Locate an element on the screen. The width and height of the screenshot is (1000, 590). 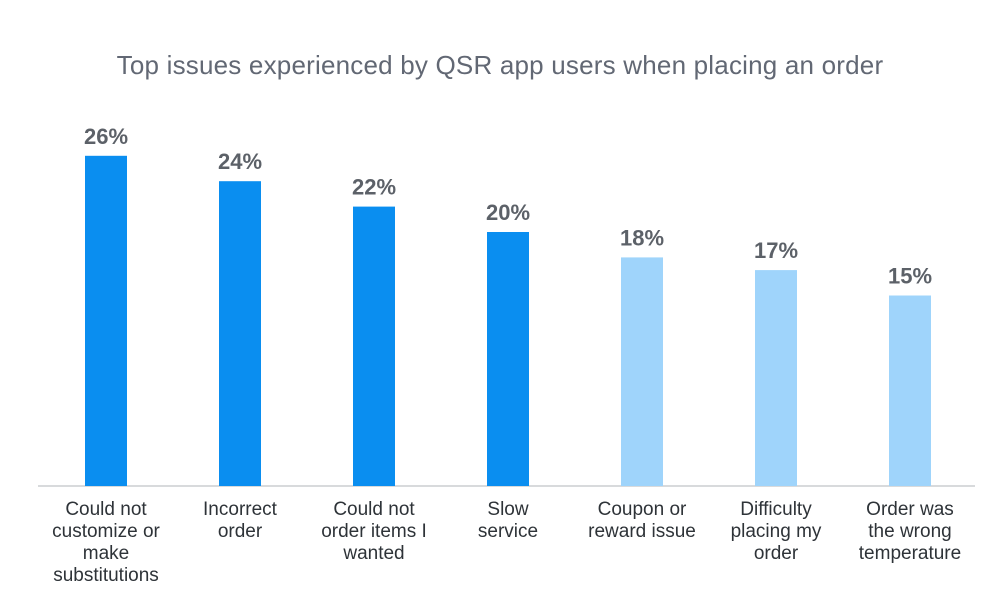
category-label-line: Difficulty is located at coordinates (776, 509).